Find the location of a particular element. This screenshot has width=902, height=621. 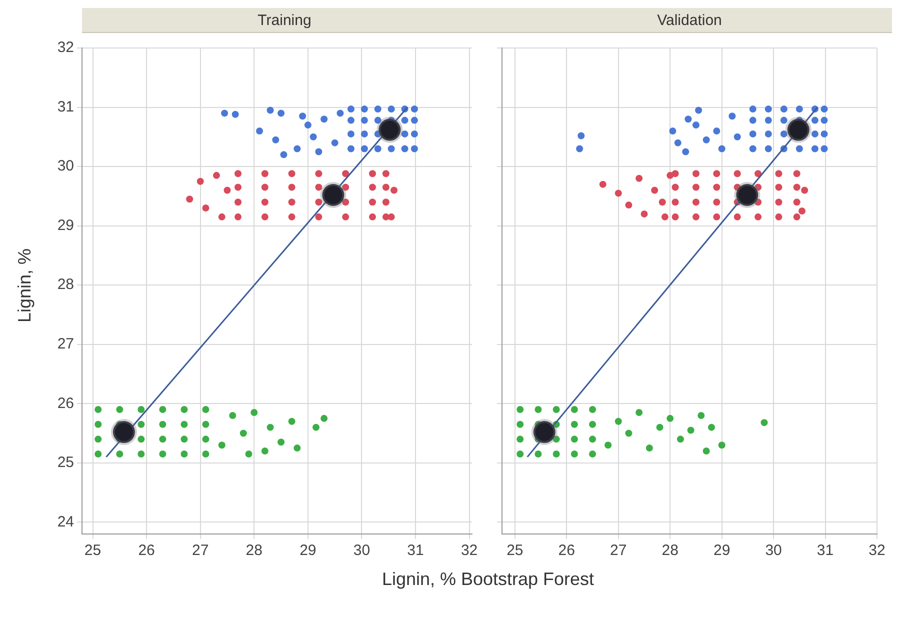

chart-title: Validation is located at coordinates (689, 20).